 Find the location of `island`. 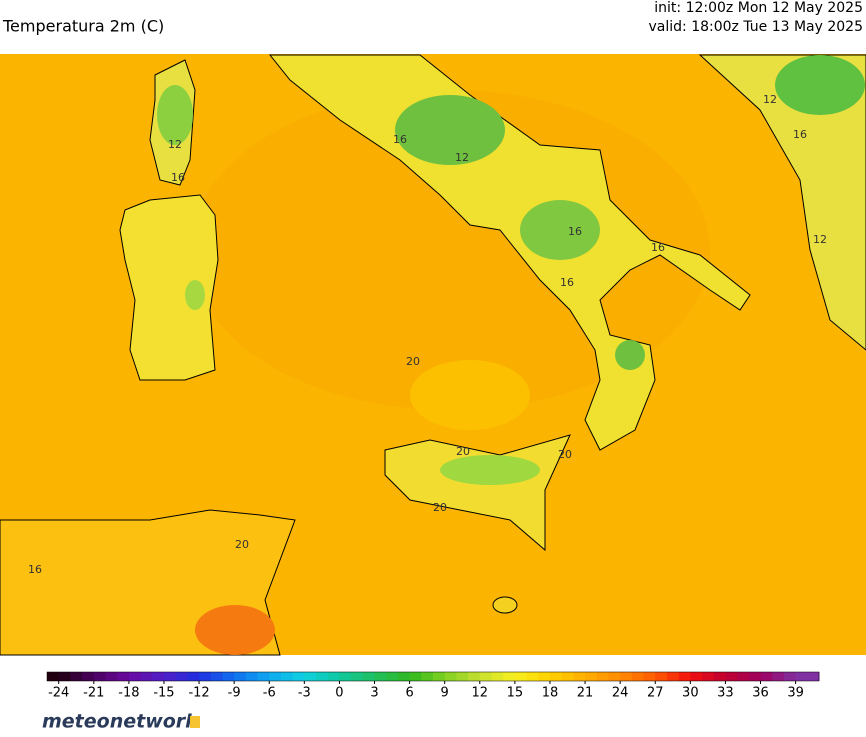

island is located at coordinates (505, 605).